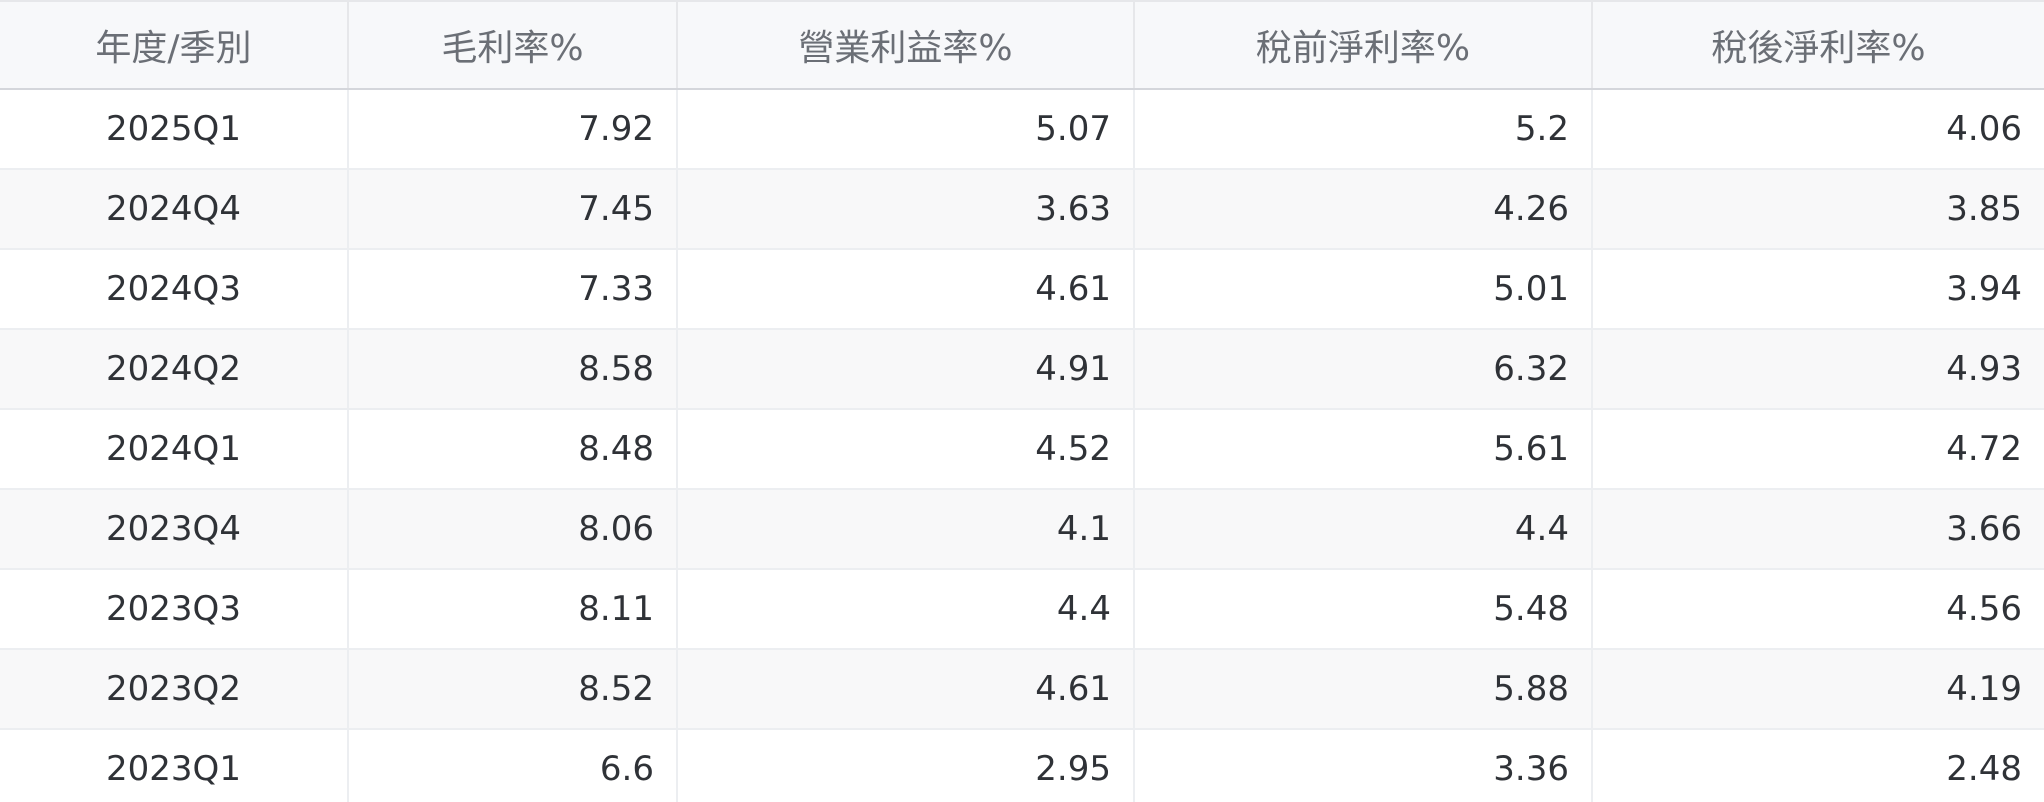 Image resolution: width=2044 pixels, height=802 pixels. Describe the element at coordinates (906, 765) in the screenshot. I see `cell-operating-margin: 2.95` at that location.